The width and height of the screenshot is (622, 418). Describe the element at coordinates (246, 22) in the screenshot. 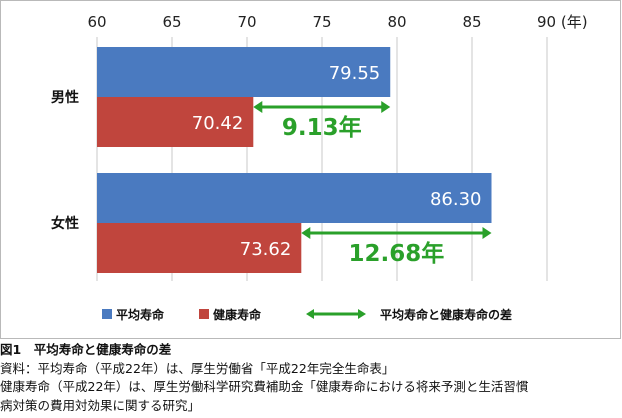

I see `x-tick-label: 70` at that location.